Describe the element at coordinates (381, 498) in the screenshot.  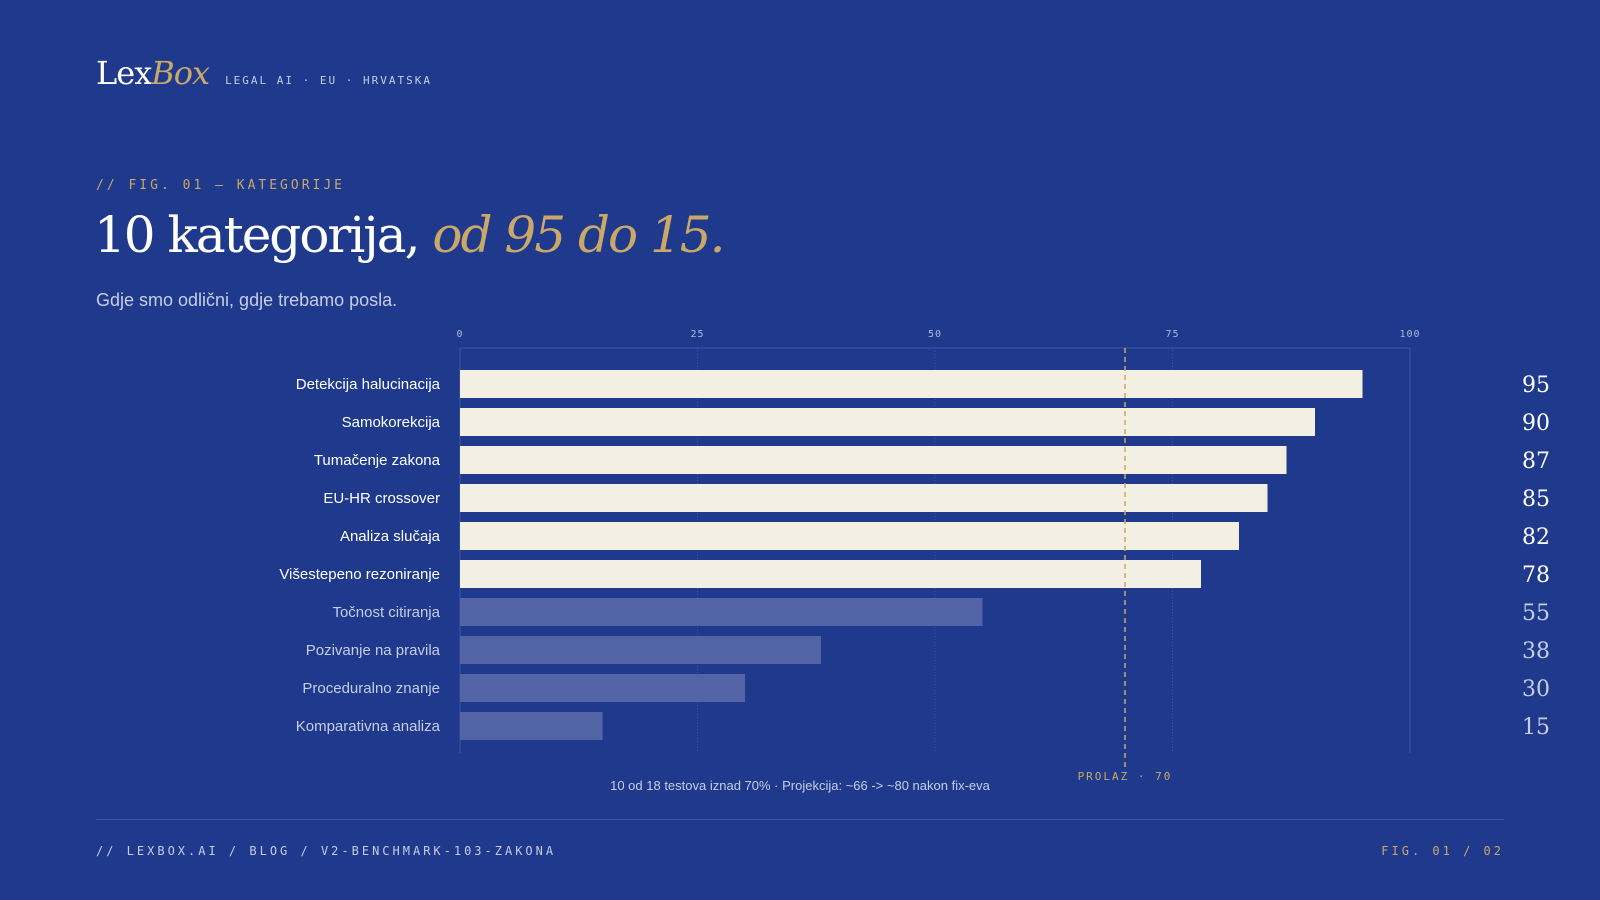
I see `category-label: EU-HR crossover` at that location.